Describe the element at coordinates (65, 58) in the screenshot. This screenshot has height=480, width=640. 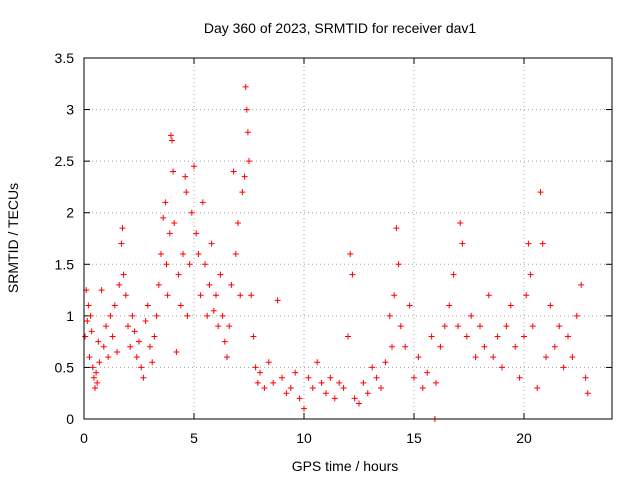
I see `y-tick-label: 3.5` at that location.